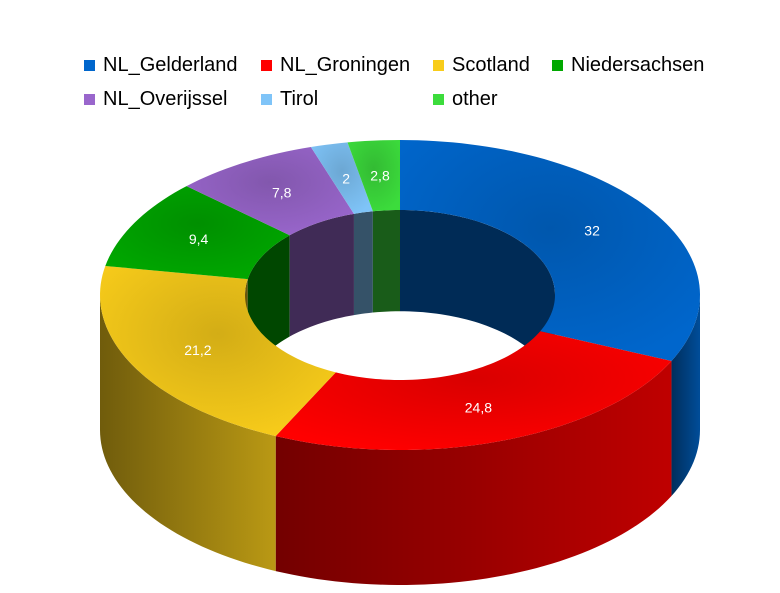 The height and width of the screenshot is (593, 780). What do you see at coordinates (197, 350) in the screenshot?
I see `data-label-scotland: 21,2` at bounding box center [197, 350].